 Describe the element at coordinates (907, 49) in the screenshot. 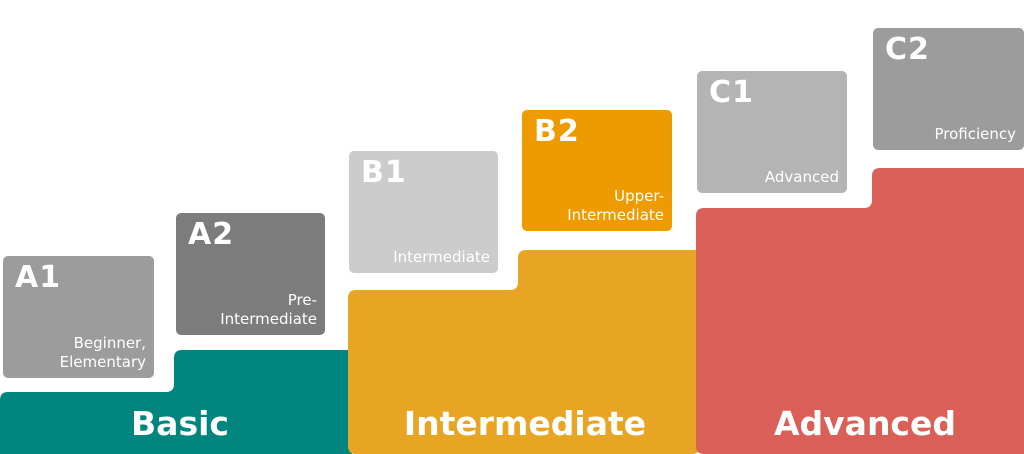

I see `level-code-c2: C2` at that location.